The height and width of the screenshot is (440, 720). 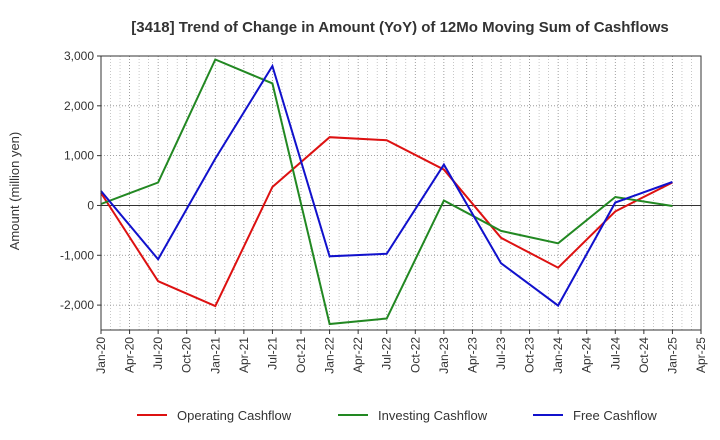 I want to click on legend-label-operating-cashflow: Operating Cashflow, so click(x=234, y=415).